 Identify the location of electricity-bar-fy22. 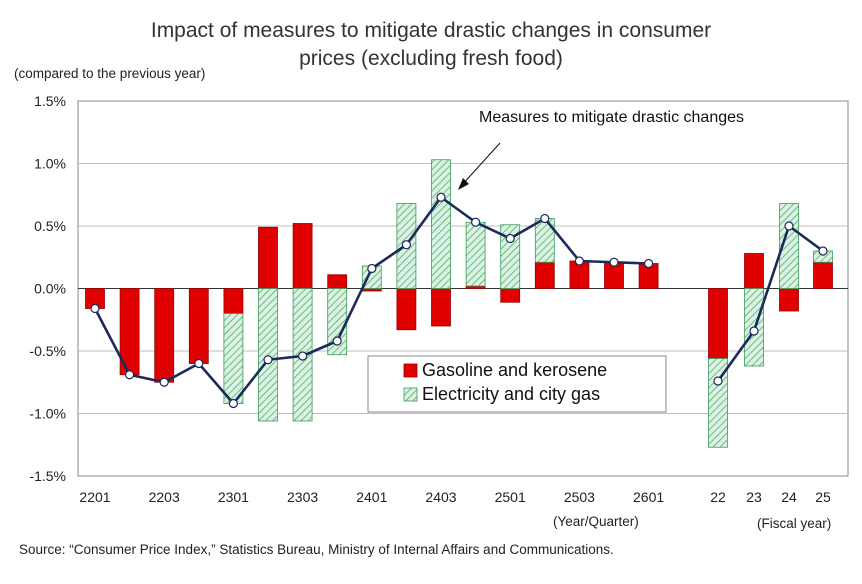
(718, 403).